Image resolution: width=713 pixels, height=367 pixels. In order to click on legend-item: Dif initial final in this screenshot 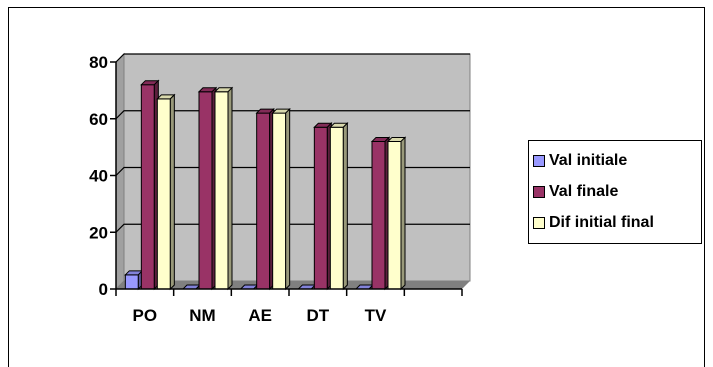, I will do `click(617, 222)`.